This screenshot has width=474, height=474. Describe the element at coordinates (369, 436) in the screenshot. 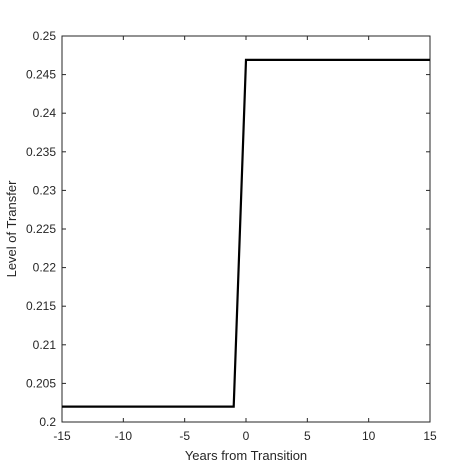

I see `x-tick-label: 10` at that location.